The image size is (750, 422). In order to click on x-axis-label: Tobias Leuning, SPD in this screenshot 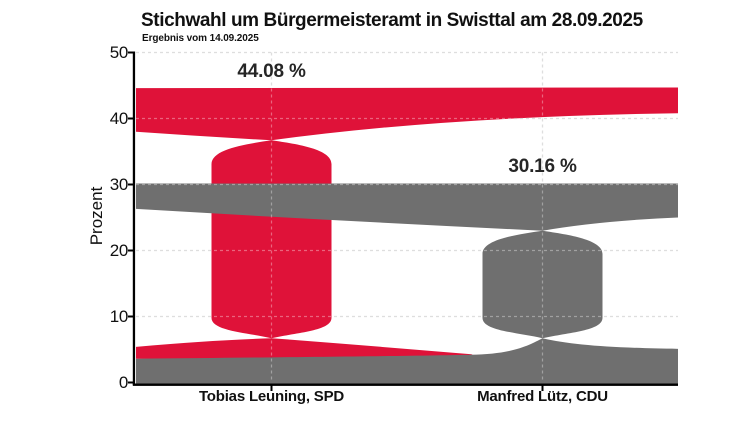, I will do `click(271, 396)`.